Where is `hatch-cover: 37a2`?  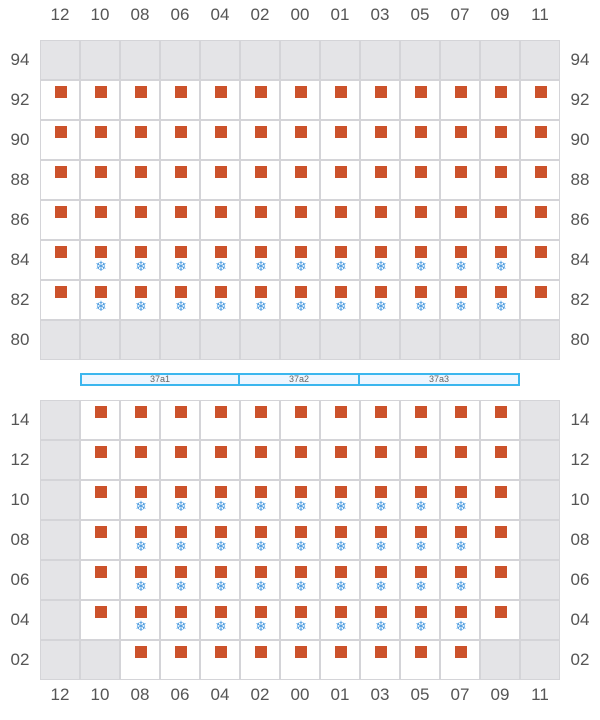 hatch-cover: 37a2 is located at coordinates (299, 379).